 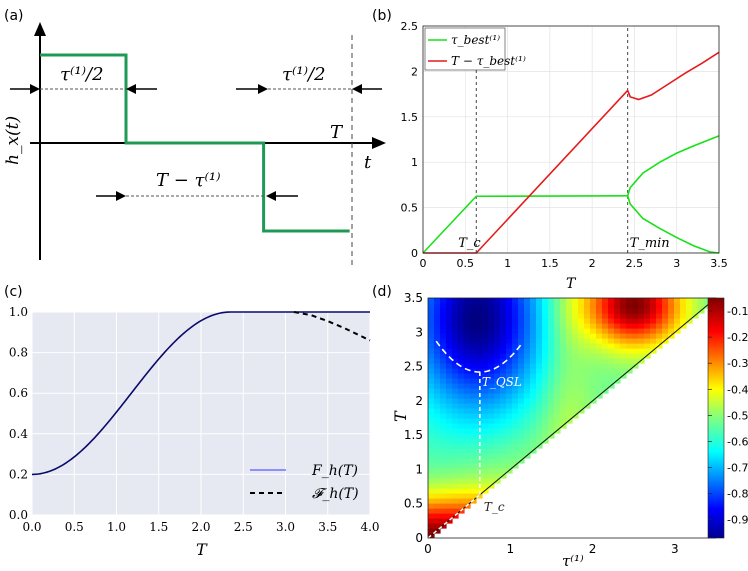 What do you see at coordinates (428, 549) in the screenshot?
I see `d-x-tick-label: 0` at bounding box center [428, 549].